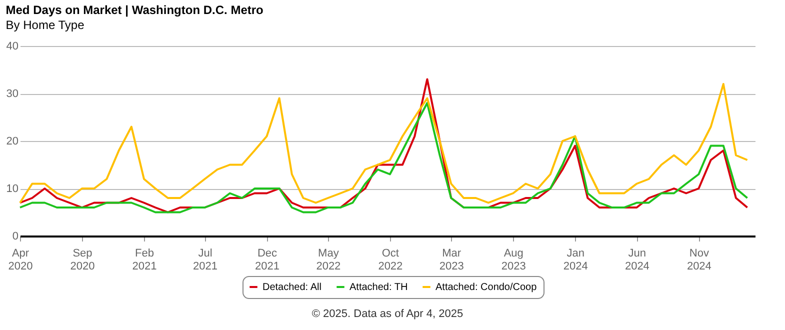 The height and width of the screenshot is (330, 785). I want to click on y-tick-label: 20, so click(12, 142).